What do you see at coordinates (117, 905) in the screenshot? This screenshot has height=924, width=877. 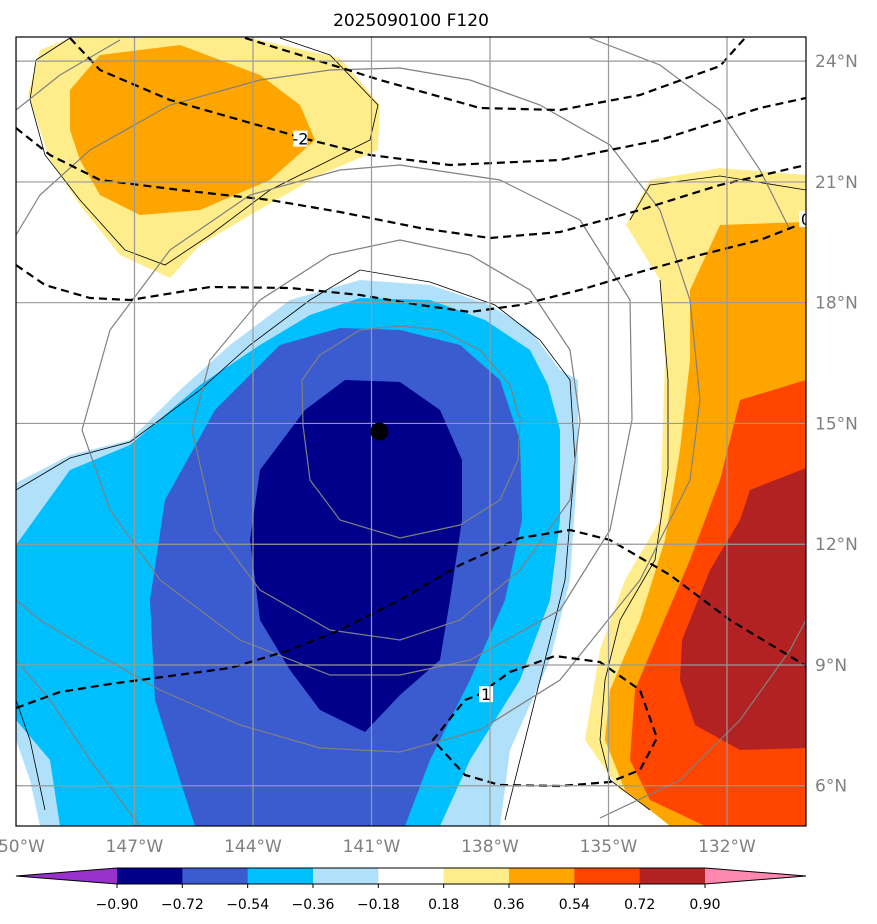 I see `colorbar-tick-label: −0.90` at bounding box center [117, 905].